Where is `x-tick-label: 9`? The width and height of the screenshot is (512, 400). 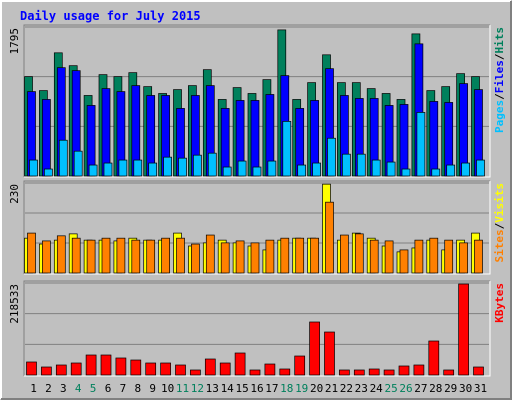 x-tick-label: 9 is located at coordinates (152, 388).